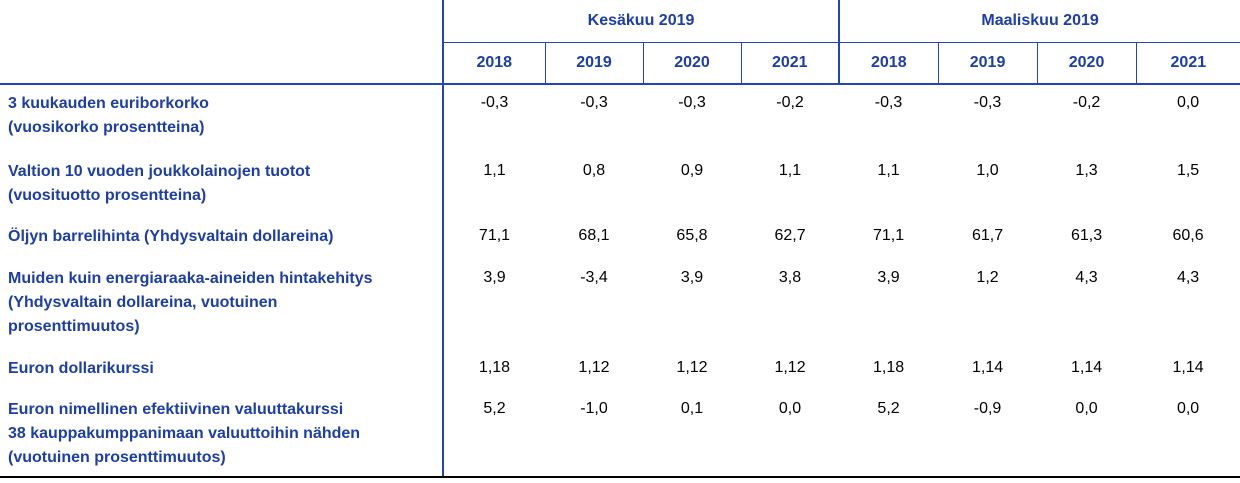 The height and width of the screenshot is (483, 1240). What do you see at coordinates (81, 368) in the screenshot?
I see `row-label-line: Euron dollarikurssi` at bounding box center [81, 368].